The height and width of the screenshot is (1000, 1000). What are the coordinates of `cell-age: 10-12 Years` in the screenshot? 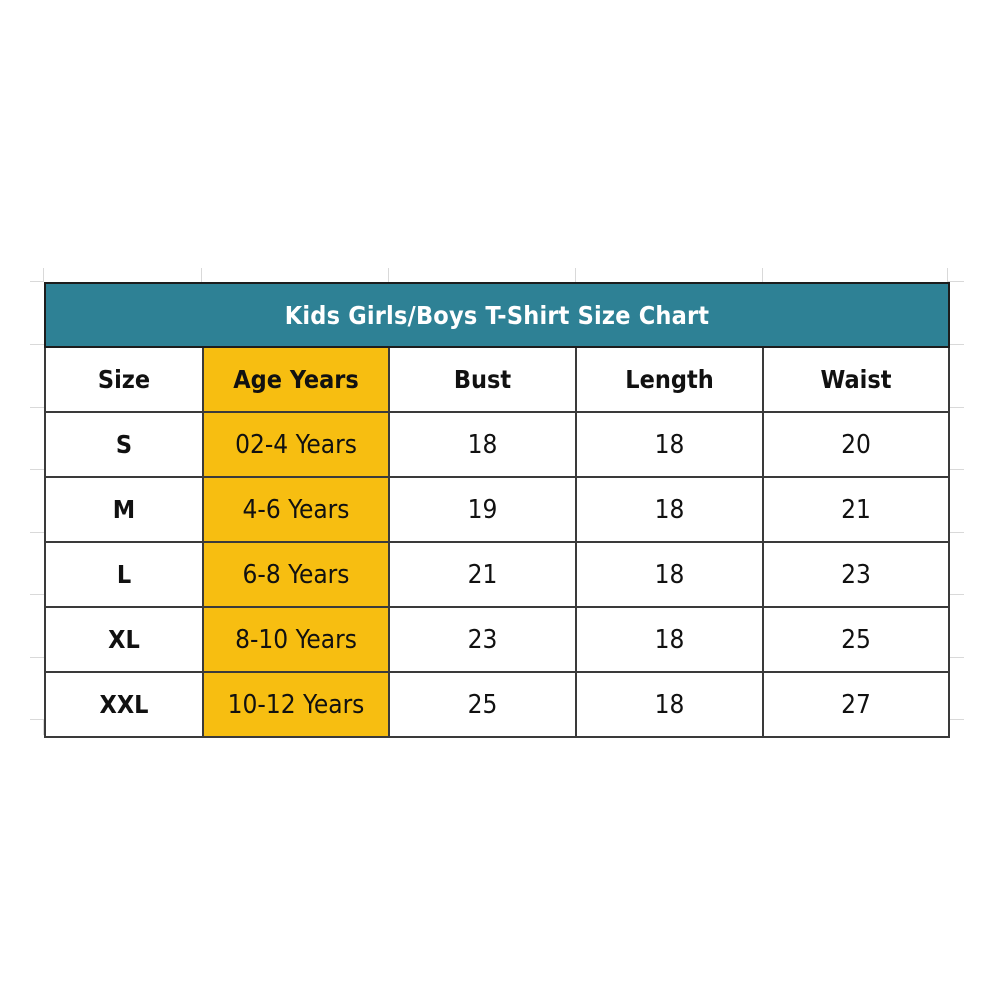 It's located at (296, 704).